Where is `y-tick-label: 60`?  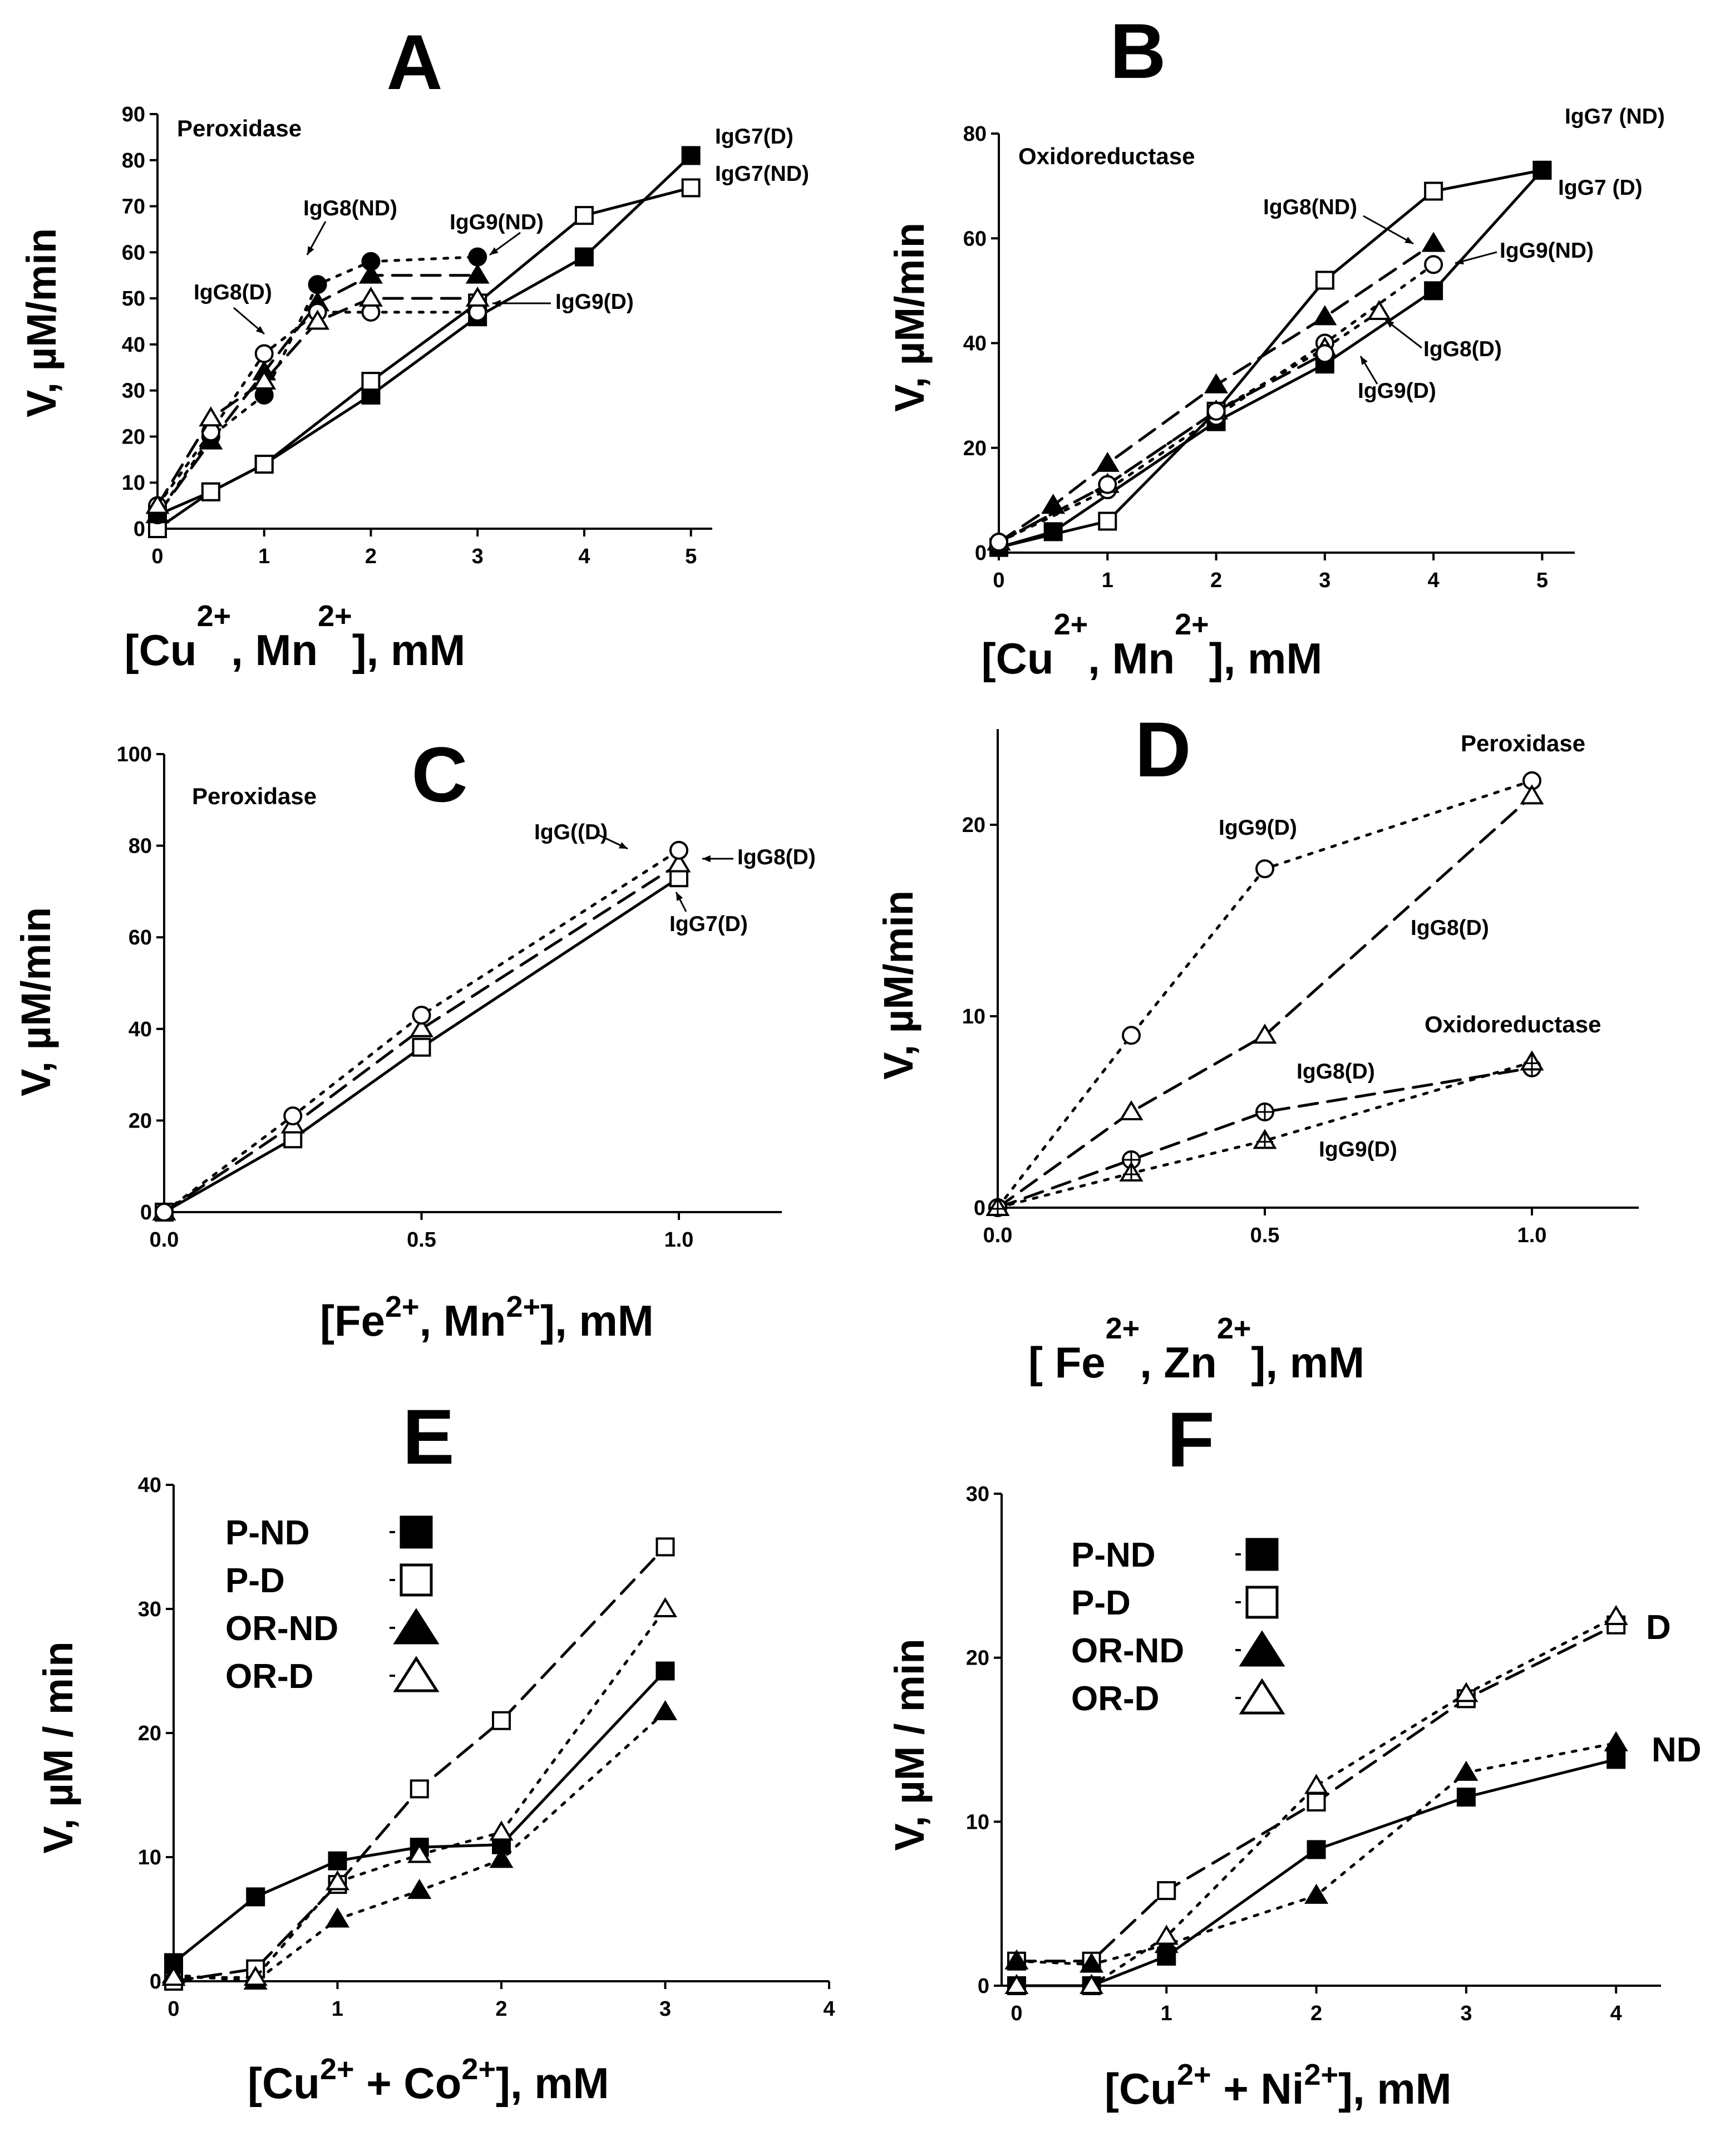 y-tick-label: 60 is located at coordinates (140, 937).